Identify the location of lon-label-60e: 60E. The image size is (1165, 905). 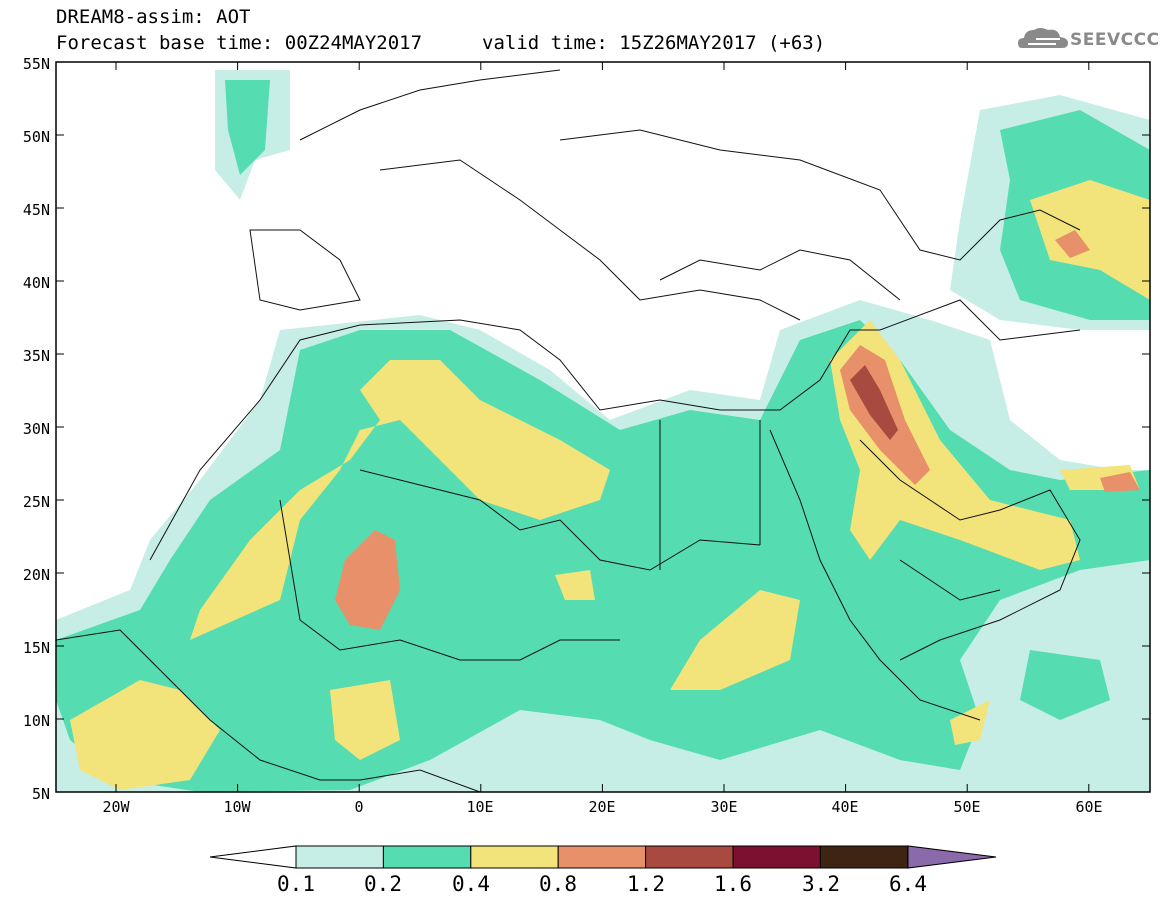
(1089, 807).